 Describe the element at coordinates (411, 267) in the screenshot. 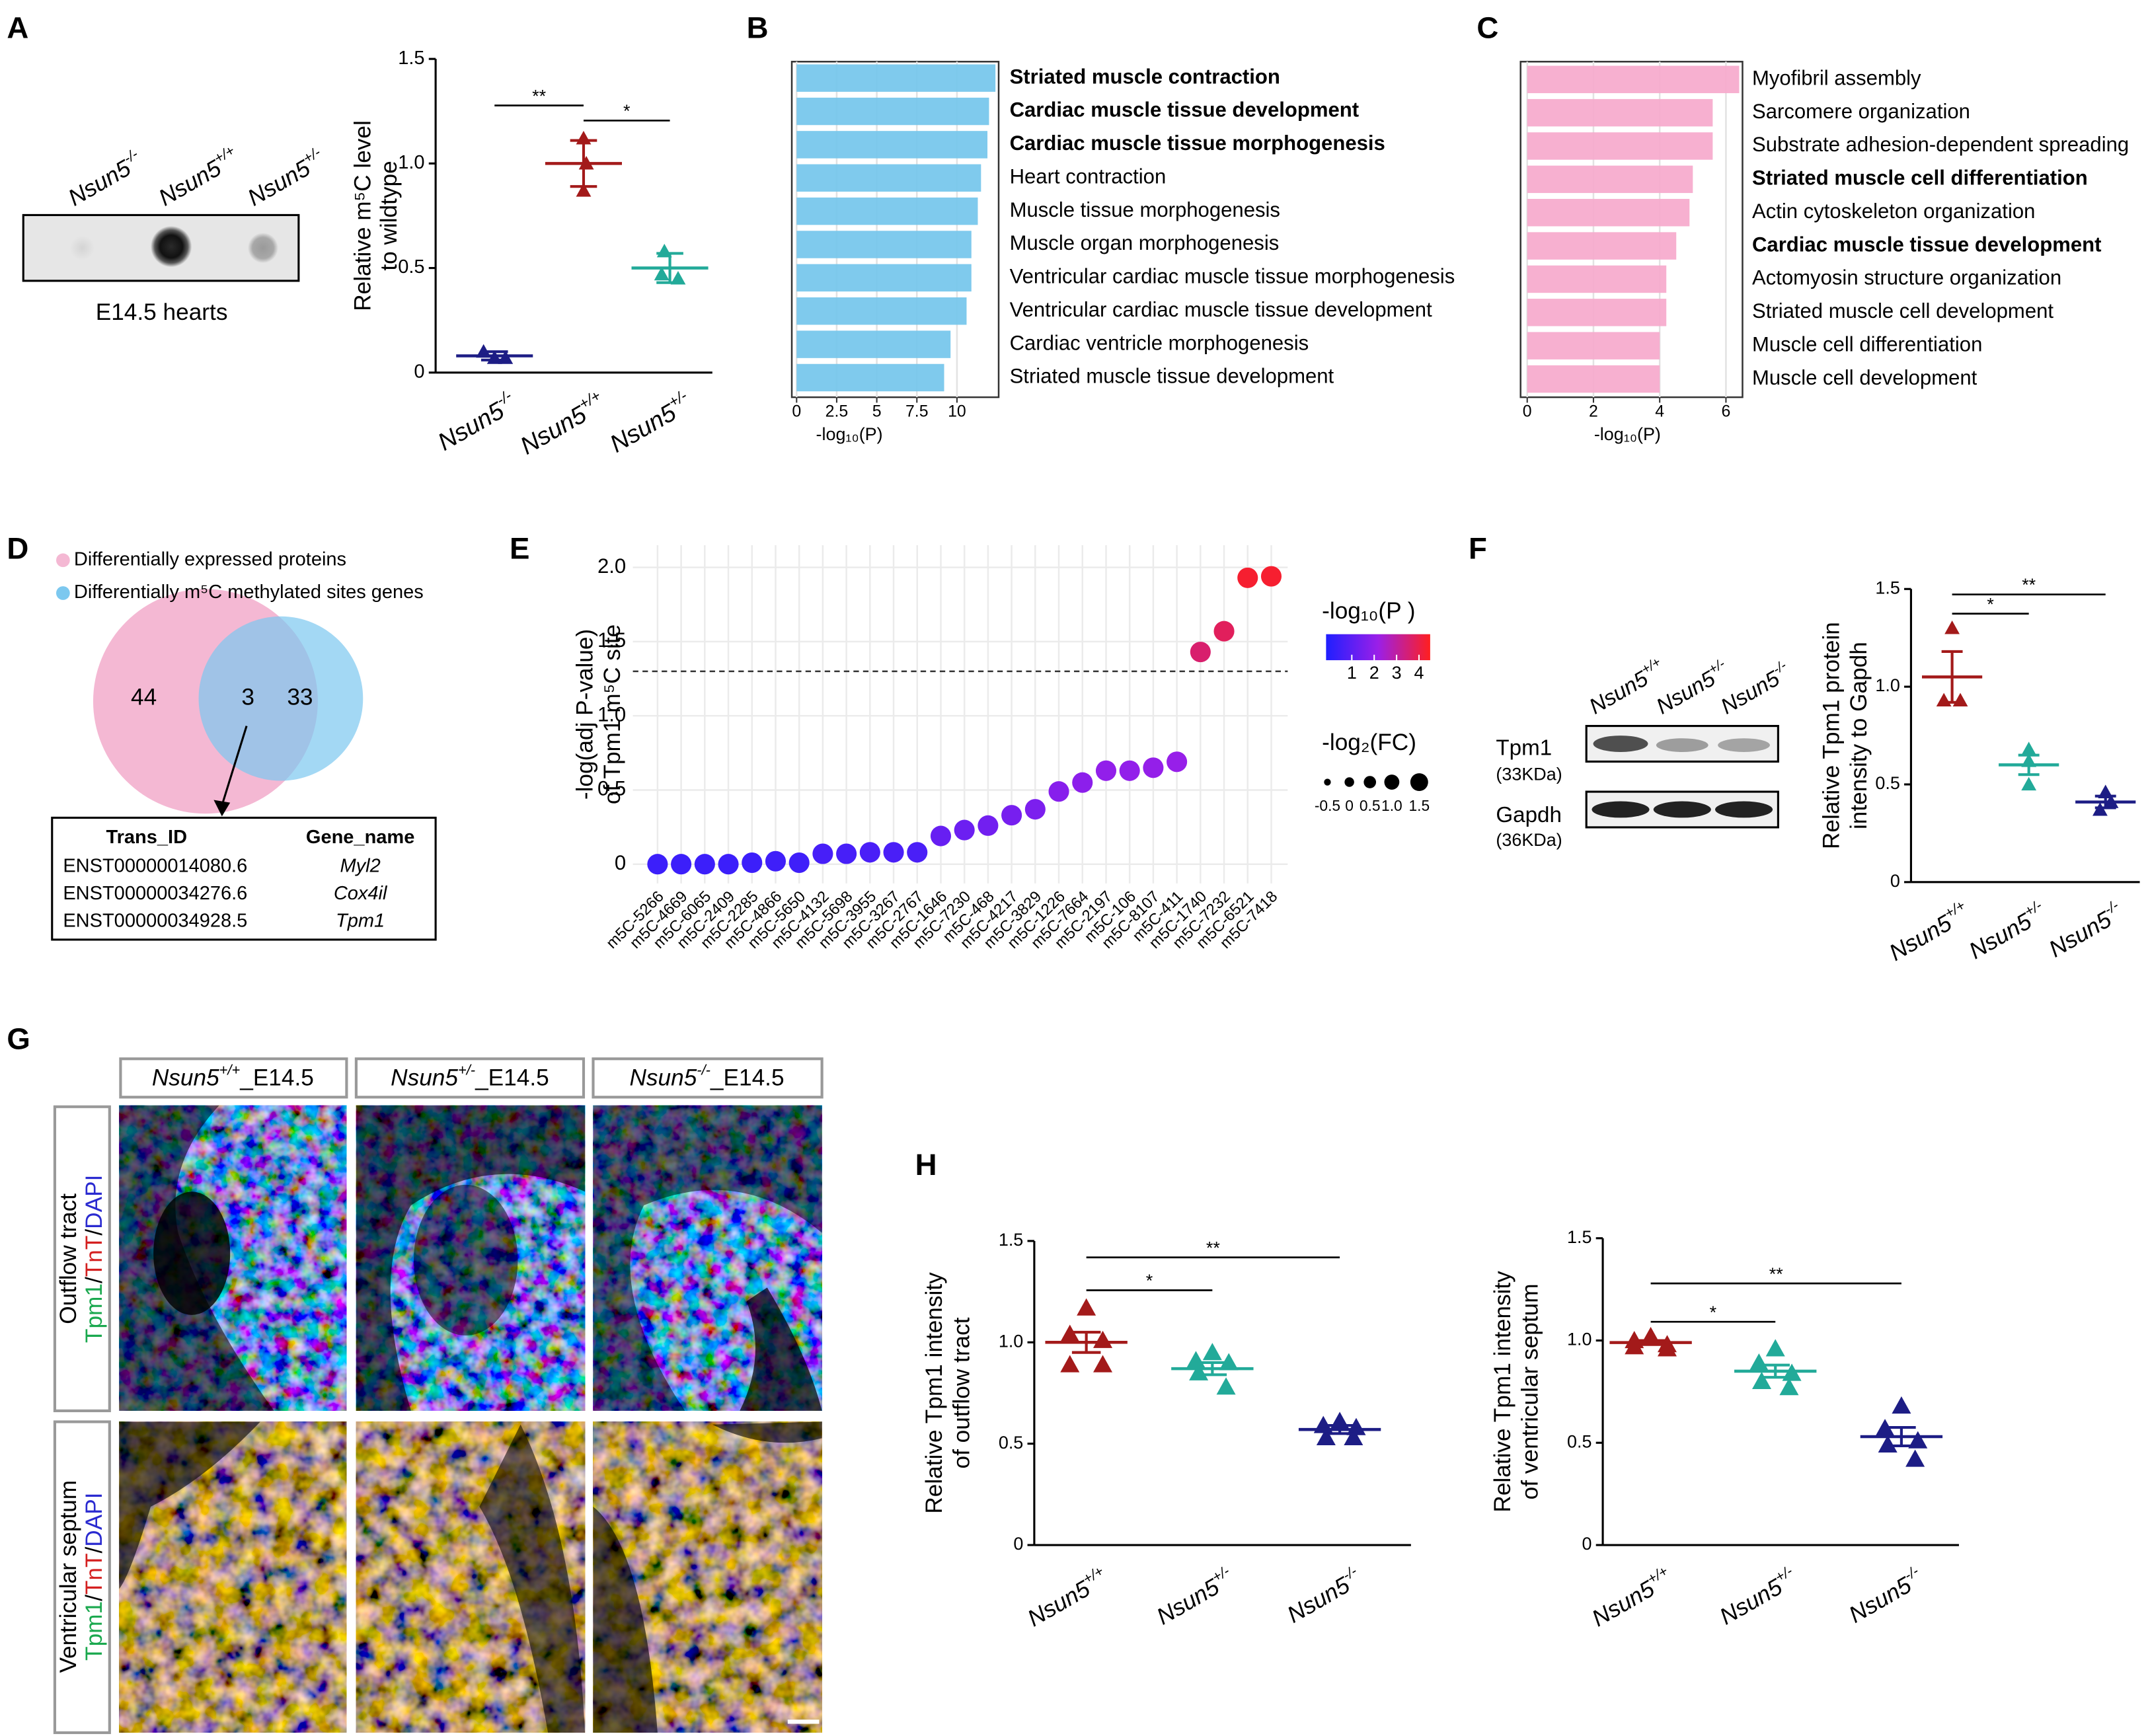

I see `y-tick-label: 0.5` at that location.